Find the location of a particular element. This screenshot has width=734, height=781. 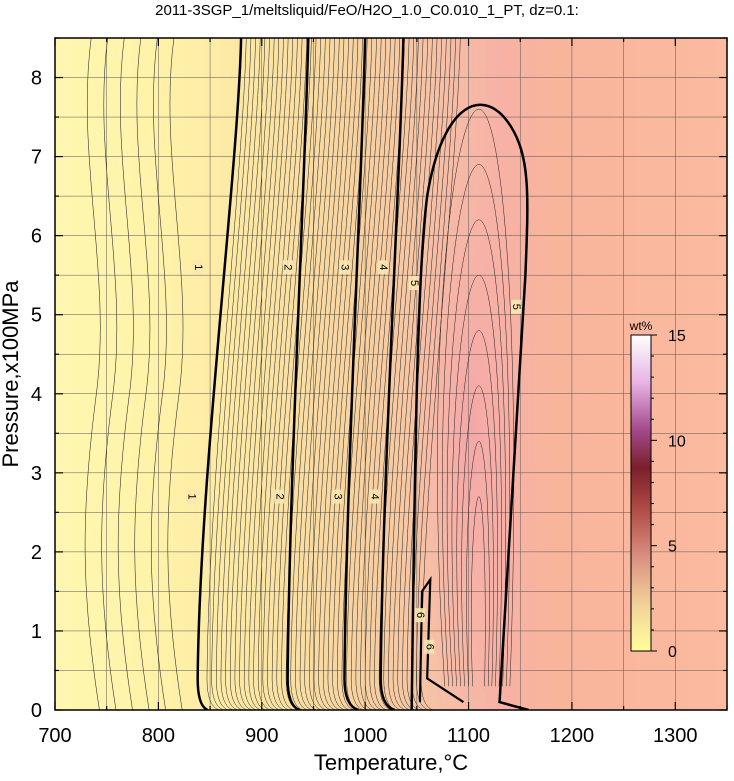

y-tick-label: 1 is located at coordinates (36, 632).